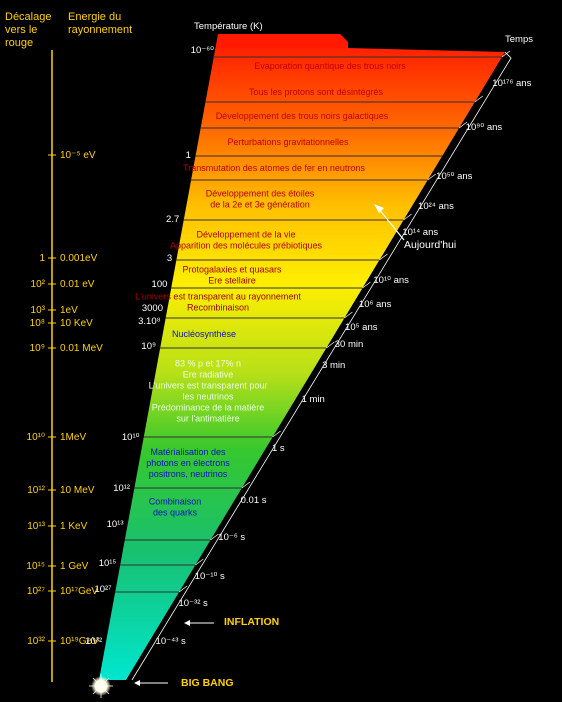  What do you see at coordinates (245, 235) in the screenshot?
I see `era-label: Développement de la vie` at bounding box center [245, 235].